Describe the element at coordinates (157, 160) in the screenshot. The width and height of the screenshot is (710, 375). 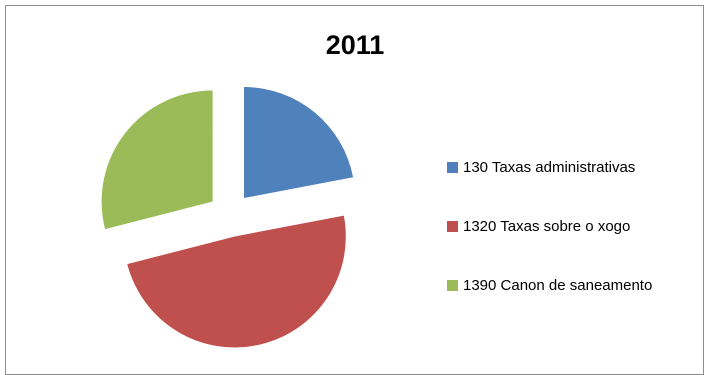
I see `pie-slice-canon-de-saneamento` at that location.